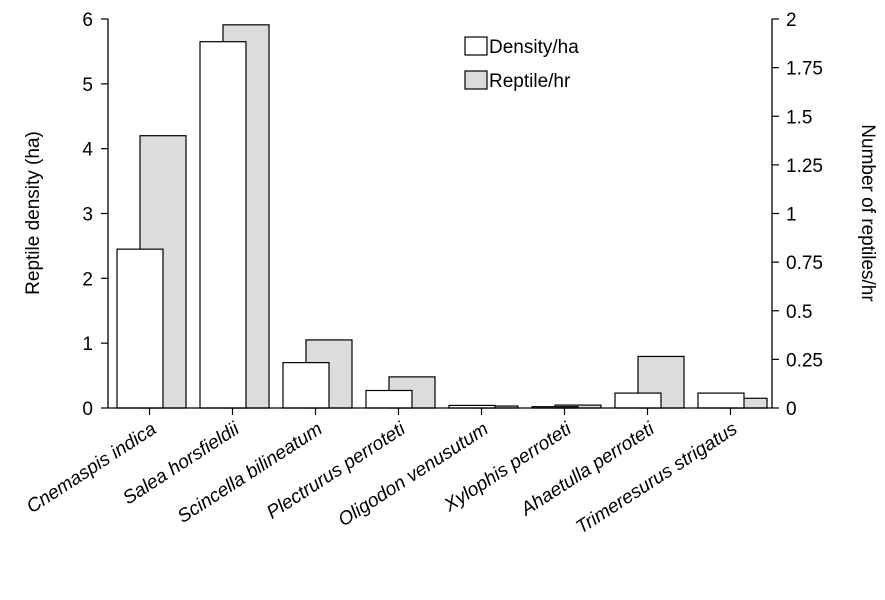 Image resolution: width=885 pixels, height=600 pixels. I want to click on legend-label-reptile: Reptile/hr, so click(530, 81).